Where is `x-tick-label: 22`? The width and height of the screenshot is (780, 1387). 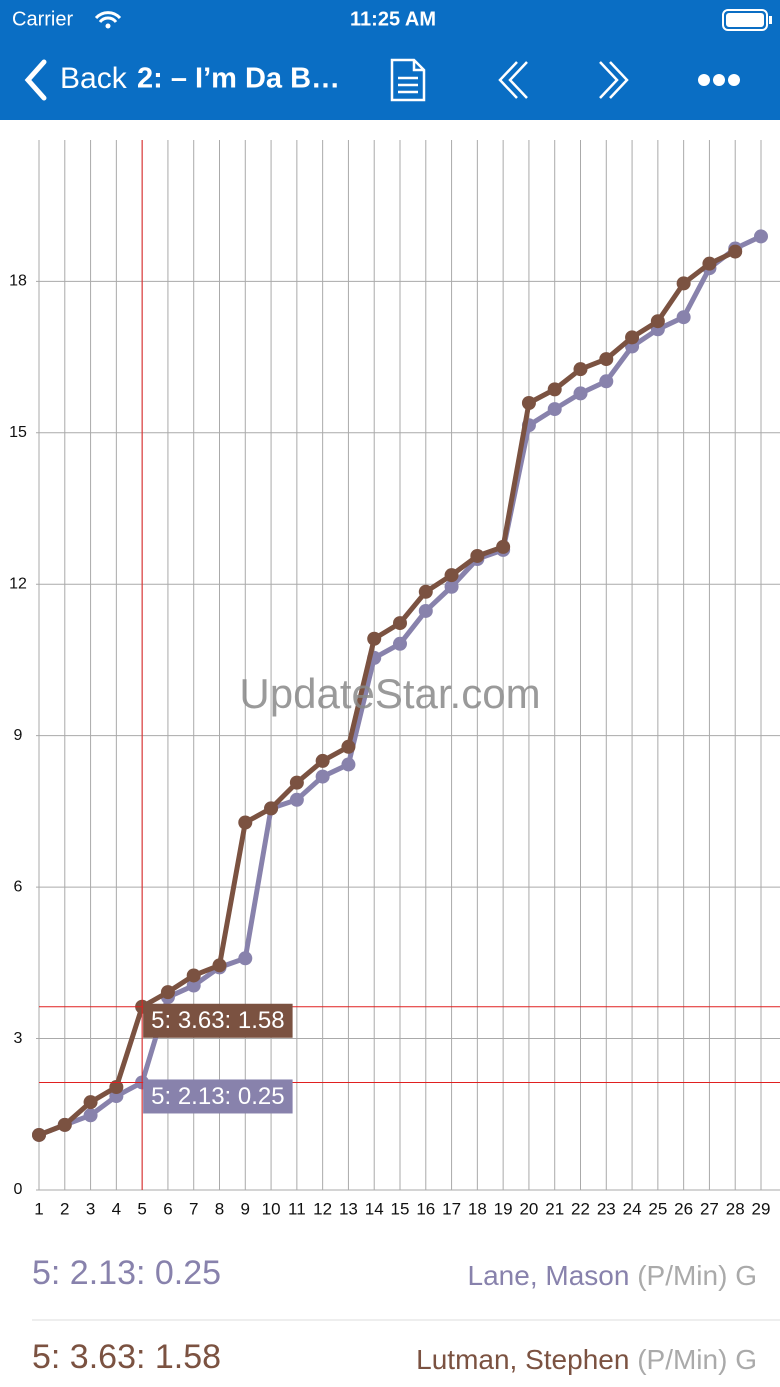
x-tick-label: 22 is located at coordinates (580, 1208).